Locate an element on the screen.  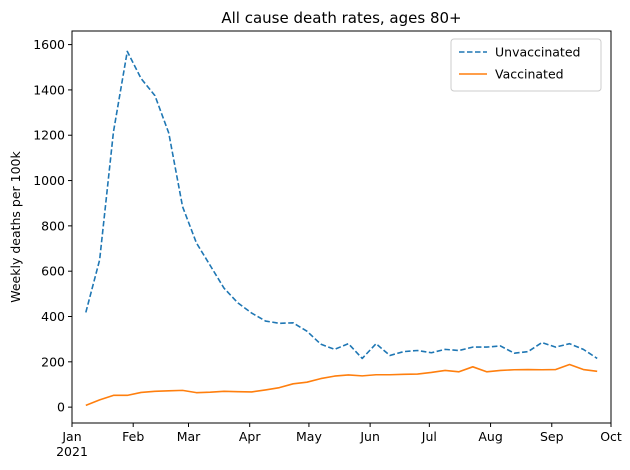
x-tick-label: Jan is located at coordinates (71, 436).